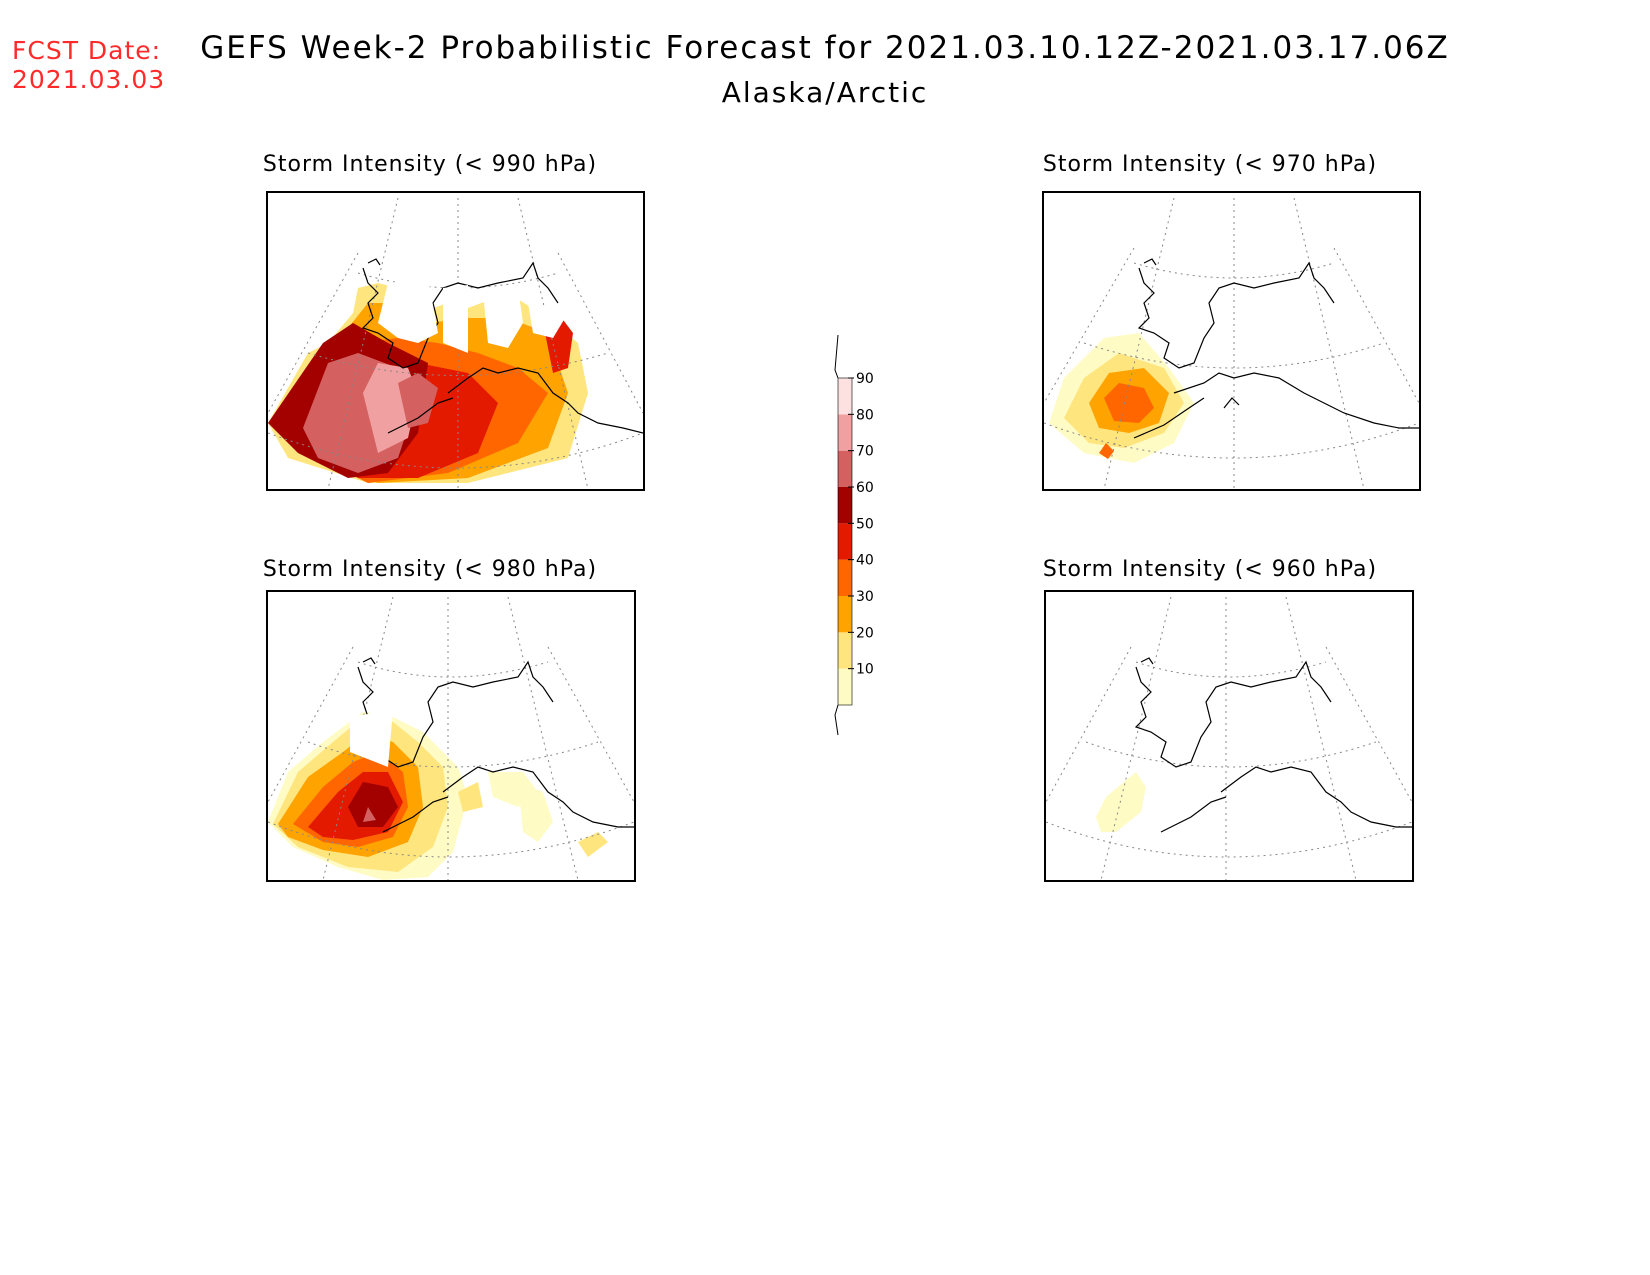 The height and width of the screenshot is (1275, 1650). Describe the element at coordinates (430, 569) in the screenshot. I see `panel-title-980: Storm Intensity (< 980 hPa)` at that location.